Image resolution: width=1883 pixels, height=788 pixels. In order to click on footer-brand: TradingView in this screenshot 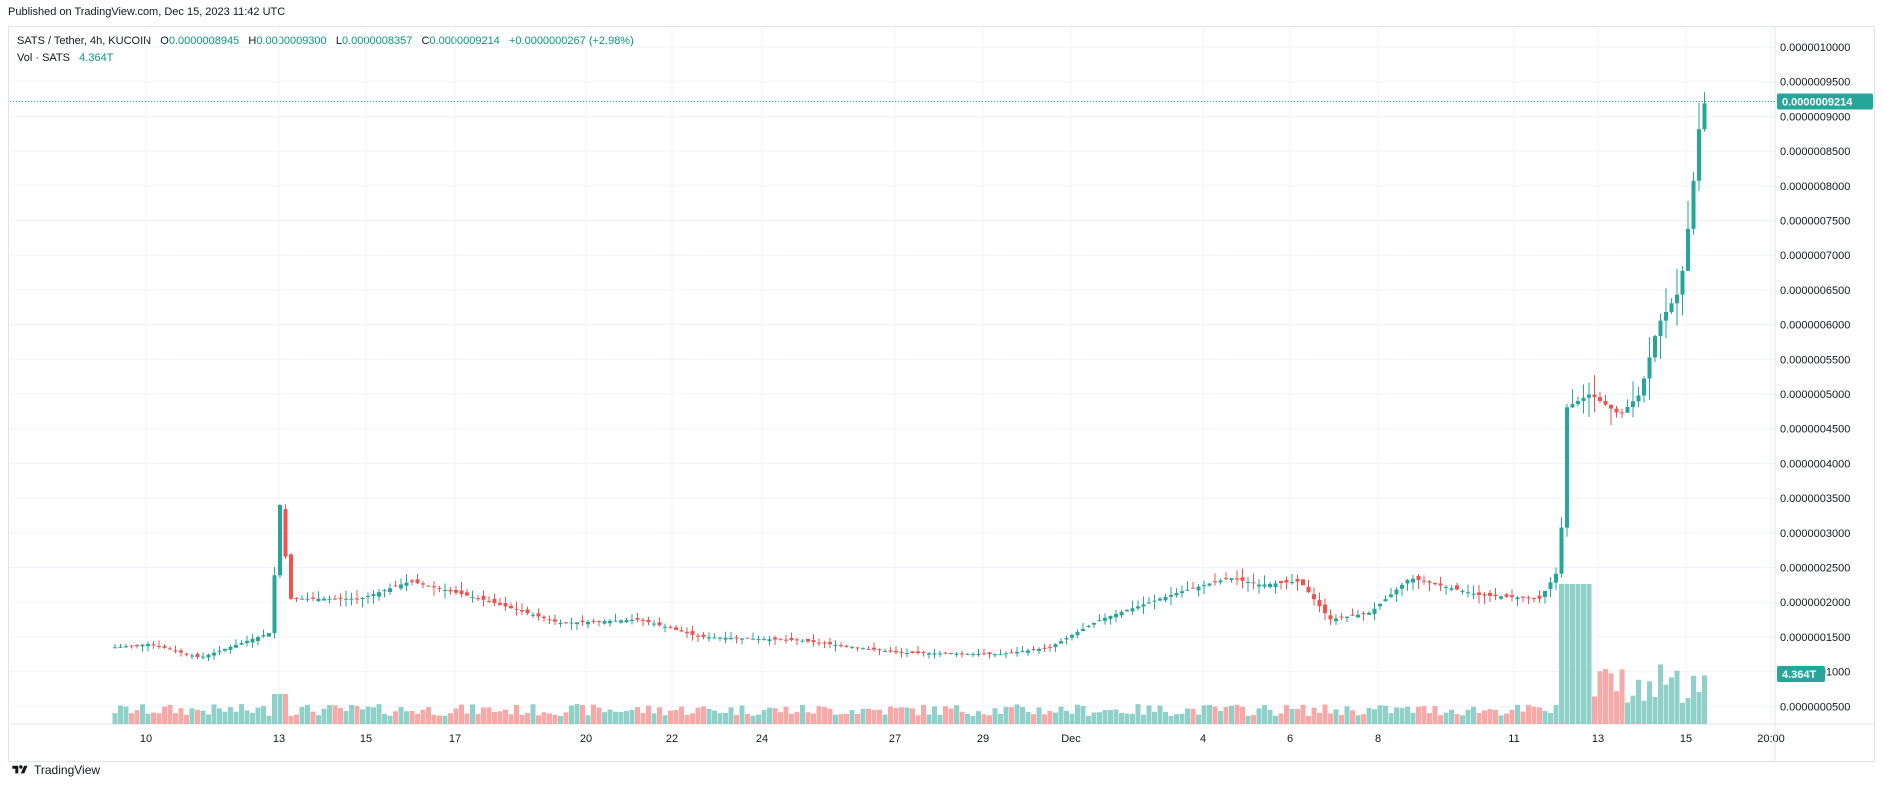, I will do `click(55, 770)`.